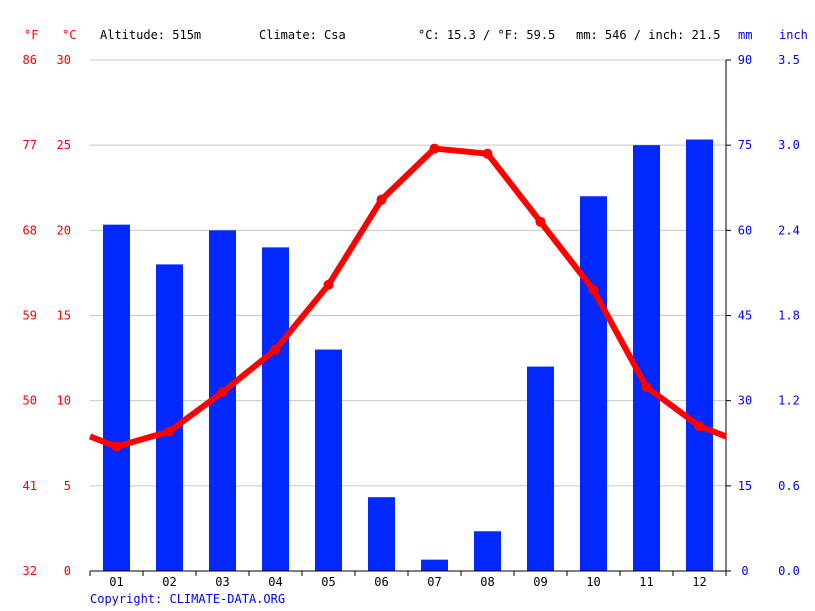 Image resolution: width=815 pixels, height=611 pixels. I want to click on mm-tick-label: 45, so click(745, 316).